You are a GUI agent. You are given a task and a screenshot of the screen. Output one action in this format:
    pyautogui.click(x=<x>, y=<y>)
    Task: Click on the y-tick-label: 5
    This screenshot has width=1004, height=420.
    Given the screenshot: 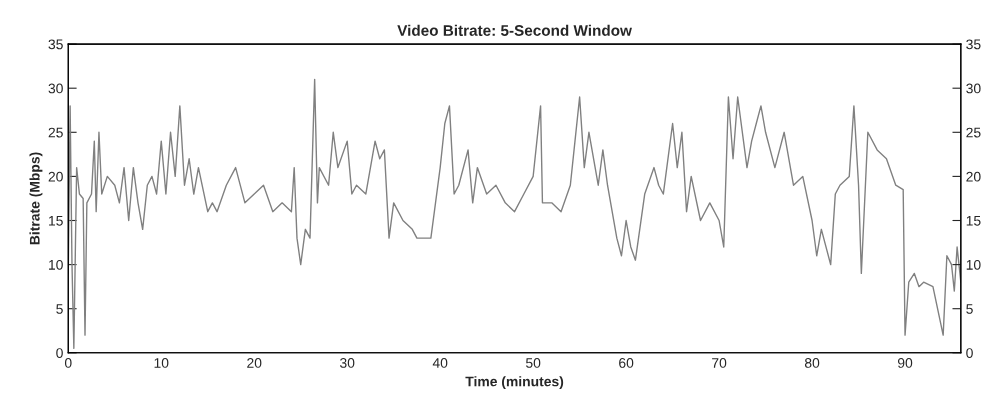 What is the action you would take?
    pyautogui.click(x=59, y=309)
    